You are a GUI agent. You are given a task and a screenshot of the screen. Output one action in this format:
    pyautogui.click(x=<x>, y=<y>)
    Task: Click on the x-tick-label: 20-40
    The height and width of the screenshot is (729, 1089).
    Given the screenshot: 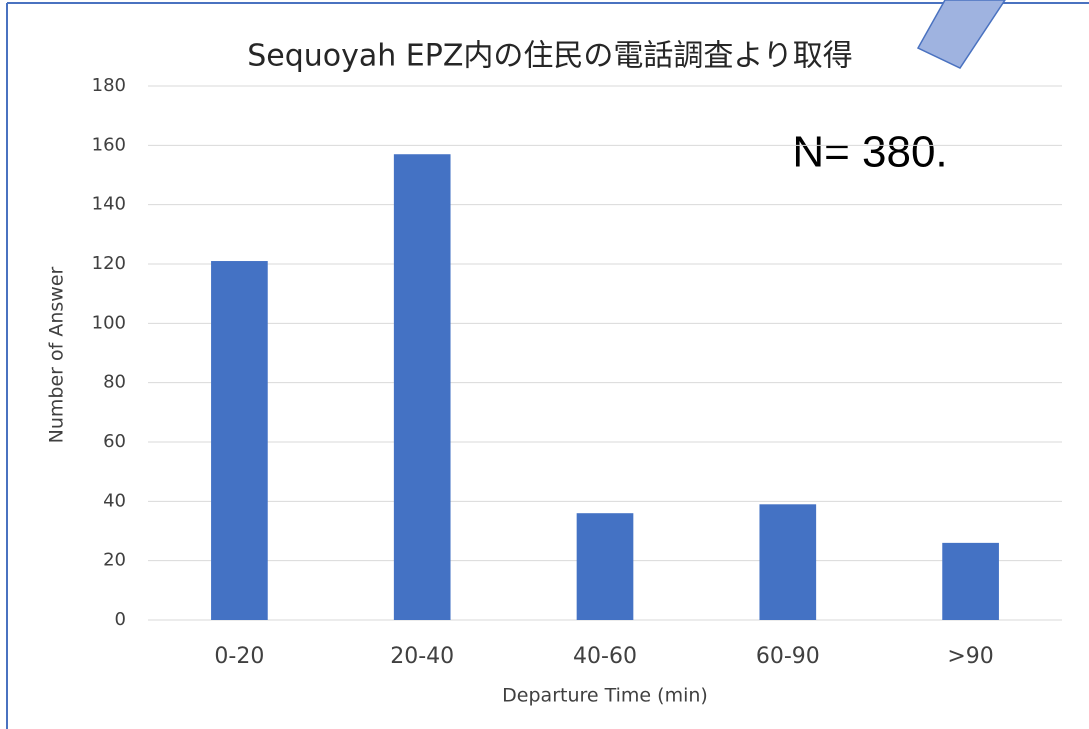 What is the action you would take?
    pyautogui.click(x=422, y=656)
    